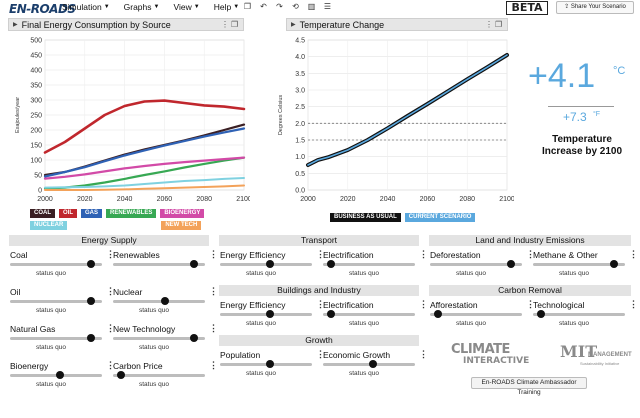 This screenshot has height=418, width=640. Describe the element at coordinates (397, 24) in the screenshot. I see `temperature-graph-header: ▶ Temperature Change ⋮ ❐` at that location.